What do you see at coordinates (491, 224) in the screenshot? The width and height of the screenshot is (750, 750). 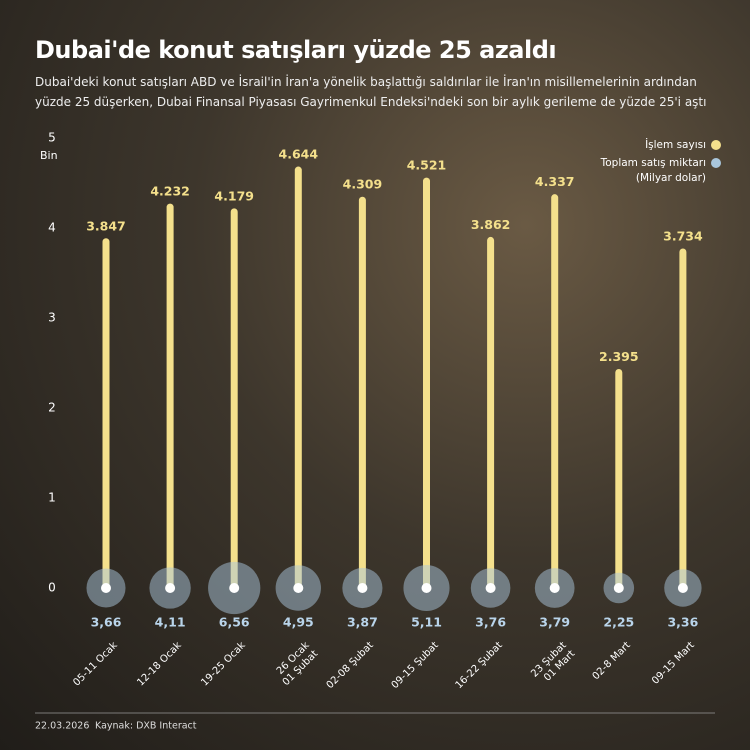 I see `value-label: 3.862` at bounding box center [491, 224].